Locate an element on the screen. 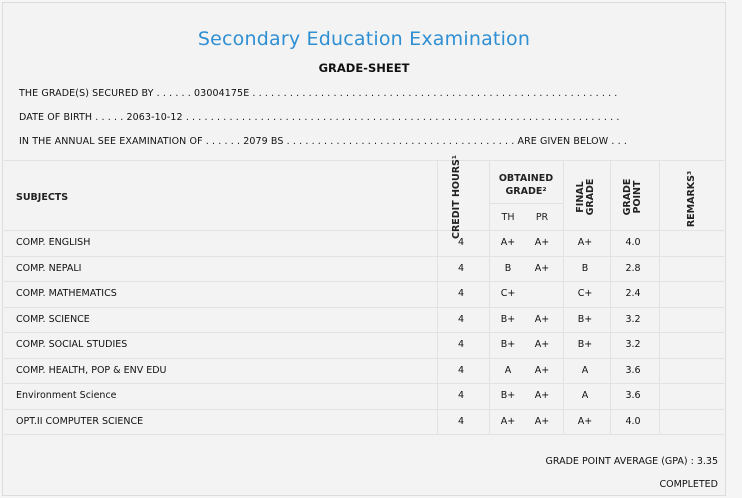  subject-name: COMP. NEPALI is located at coordinates (49, 268).